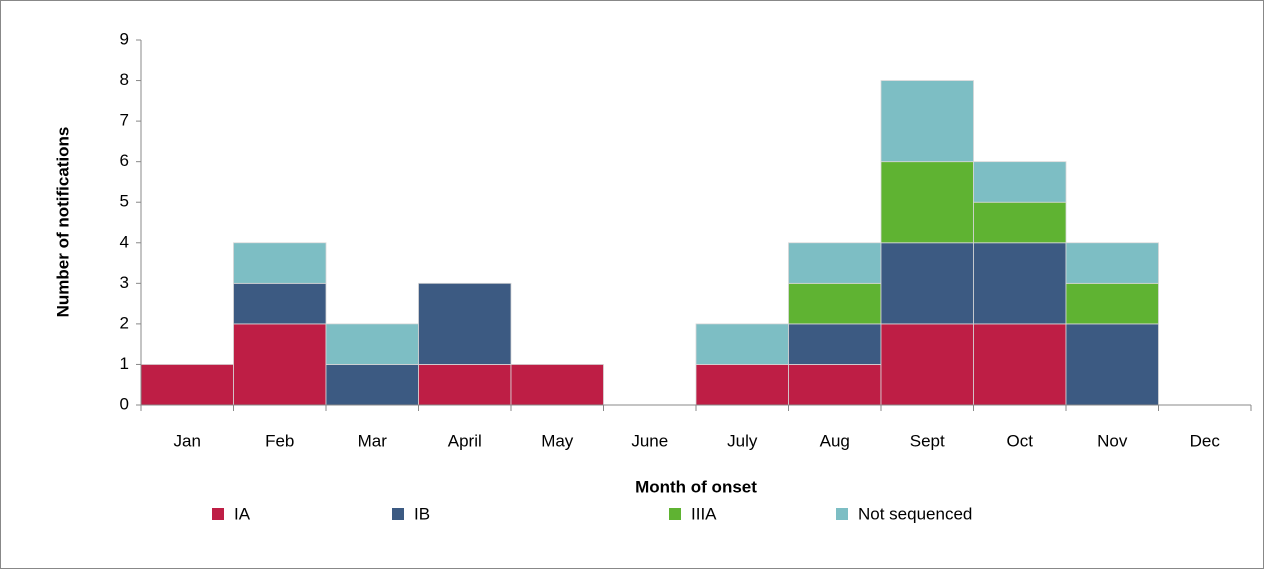 Image resolution: width=1264 pixels, height=569 pixels. What do you see at coordinates (124, 363) in the screenshot?
I see `y-tick-label: 1` at bounding box center [124, 363].